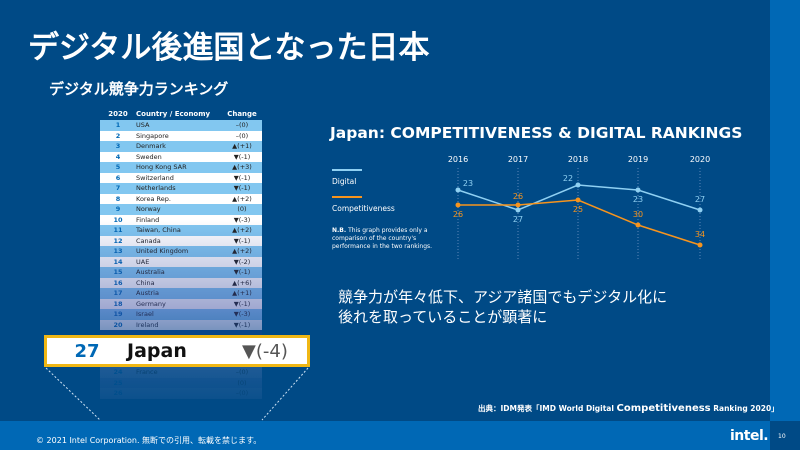  What do you see at coordinates (518, 159) in the screenshot?
I see `x-tick-label: 2017` at bounding box center [518, 159].